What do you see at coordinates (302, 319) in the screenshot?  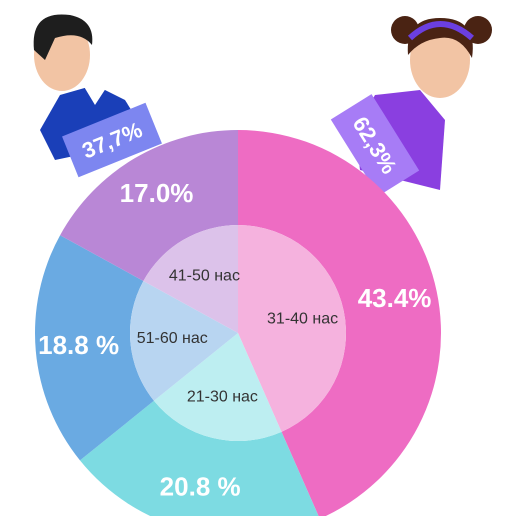 I see `category-label: 31-40 нас` at bounding box center [302, 319].